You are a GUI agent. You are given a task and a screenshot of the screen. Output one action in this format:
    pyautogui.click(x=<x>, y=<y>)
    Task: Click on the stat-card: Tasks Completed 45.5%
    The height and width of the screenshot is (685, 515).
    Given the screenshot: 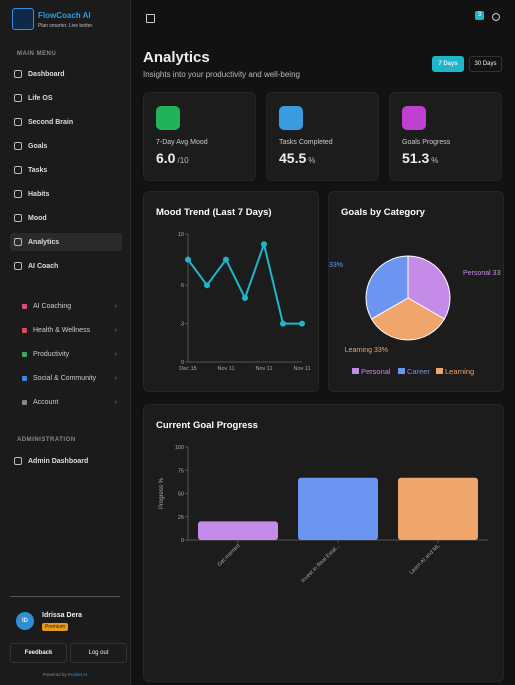 What is the action you would take?
    pyautogui.click(x=322, y=136)
    